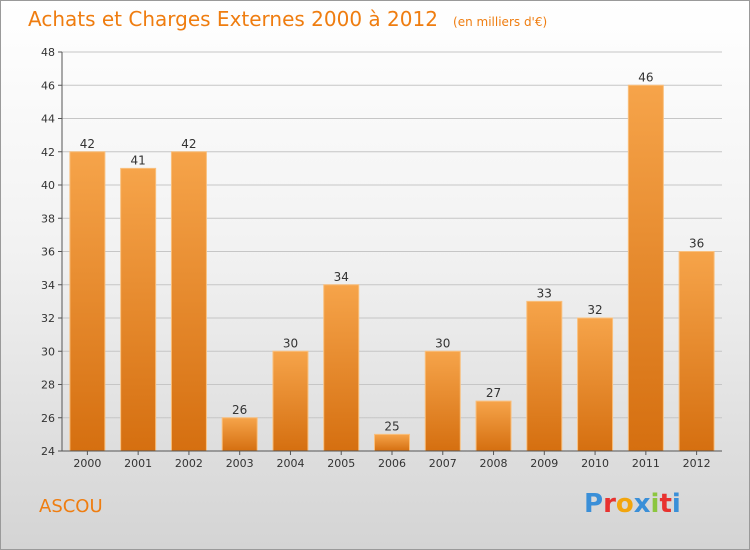 This screenshot has height=550, width=750. Describe the element at coordinates (48, 119) in the screenshot. I see `y-tick-label: 44` at that location.